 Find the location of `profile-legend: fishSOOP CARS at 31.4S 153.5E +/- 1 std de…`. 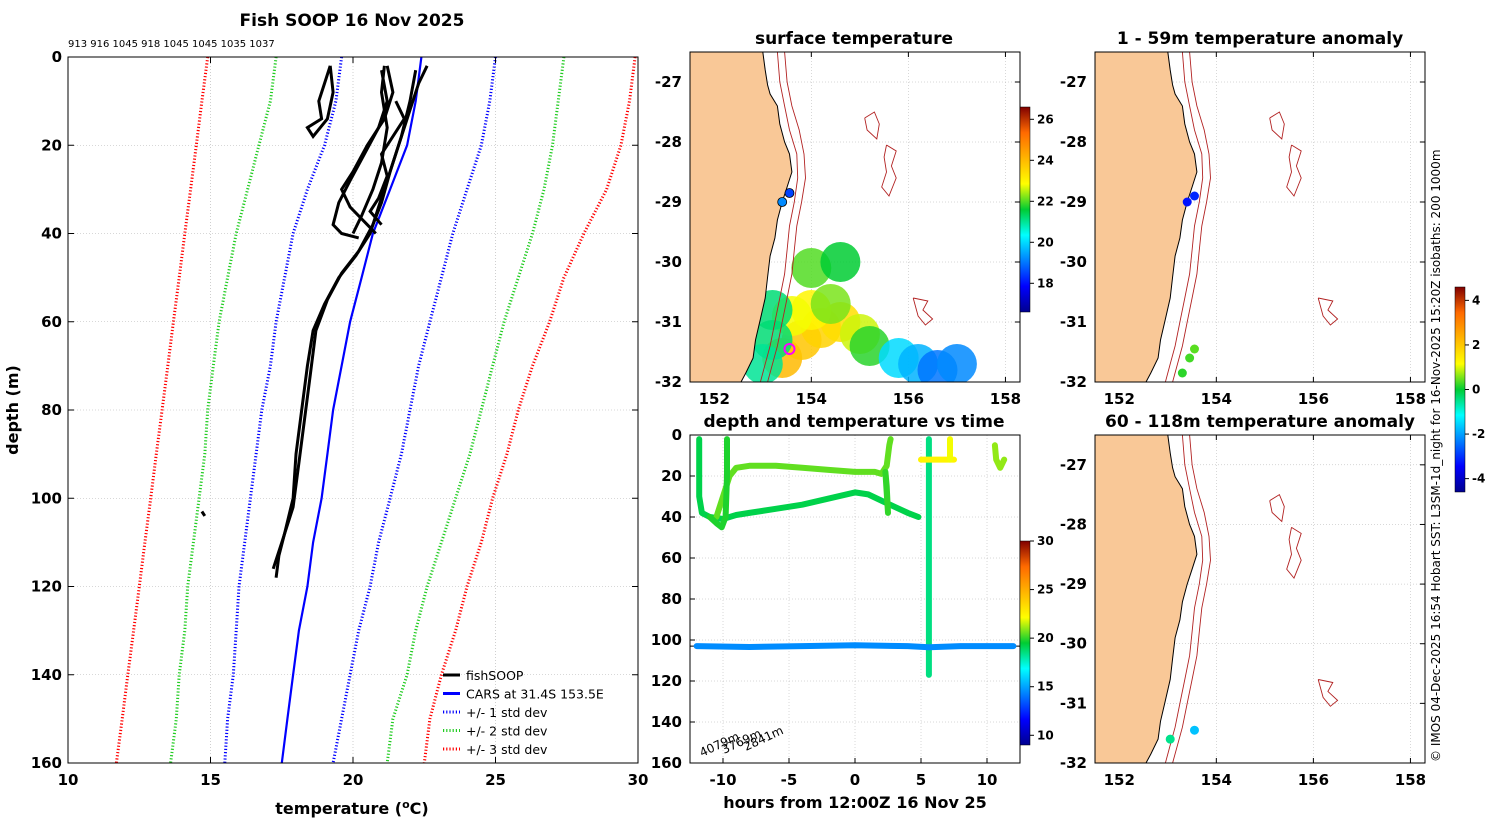

profile-legend: fishSOOP CARS at 31.4S 153.5E +/- 1 std de… is located at coordinates (523, 712).